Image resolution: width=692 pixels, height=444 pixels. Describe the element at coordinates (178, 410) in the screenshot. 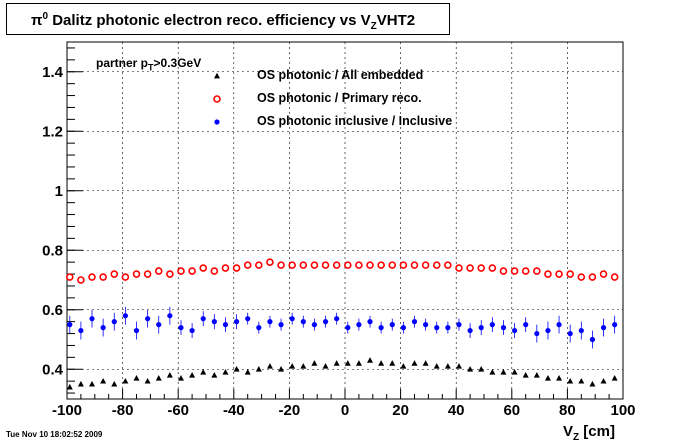

I see `x-tick-label: -60` at that location.